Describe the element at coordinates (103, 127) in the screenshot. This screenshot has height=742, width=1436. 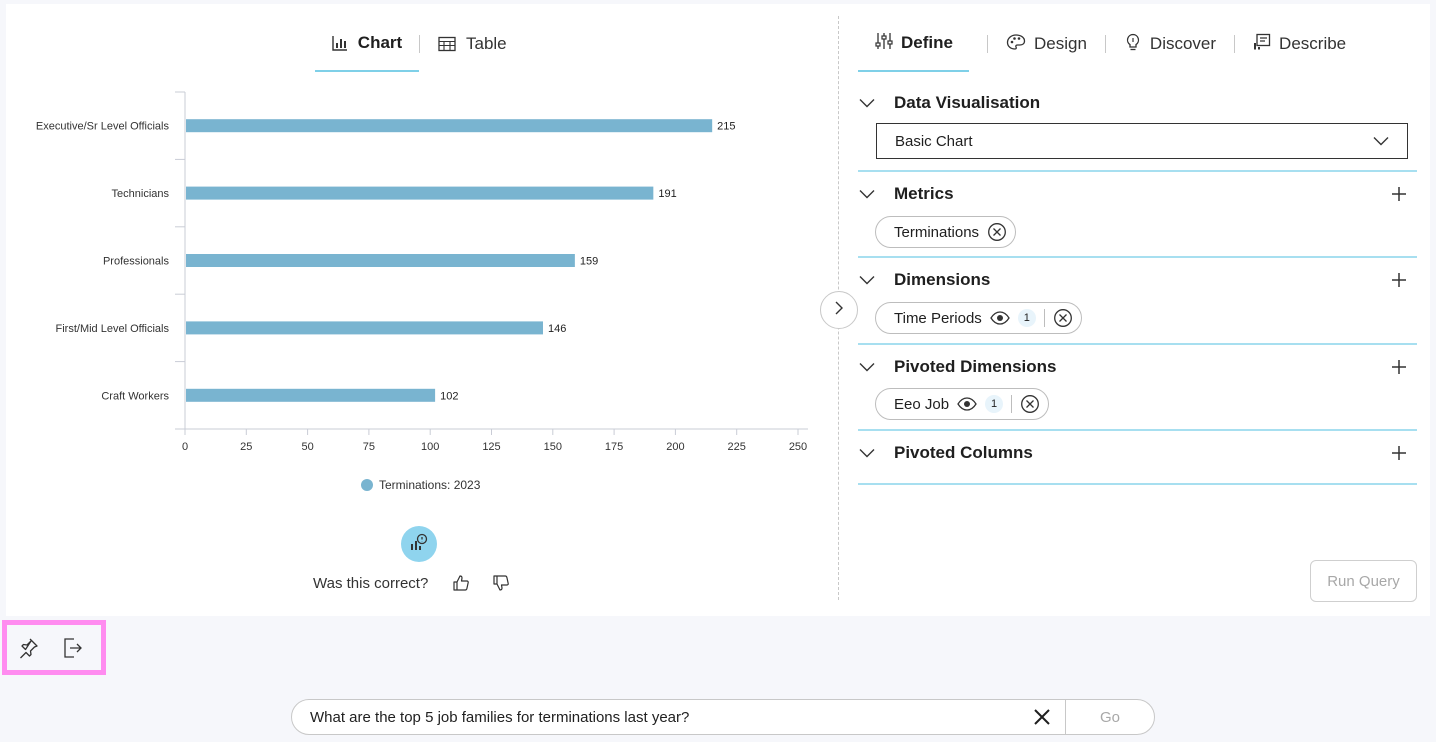
I see `category-label: Executive/Sr Level Officials` at that location.